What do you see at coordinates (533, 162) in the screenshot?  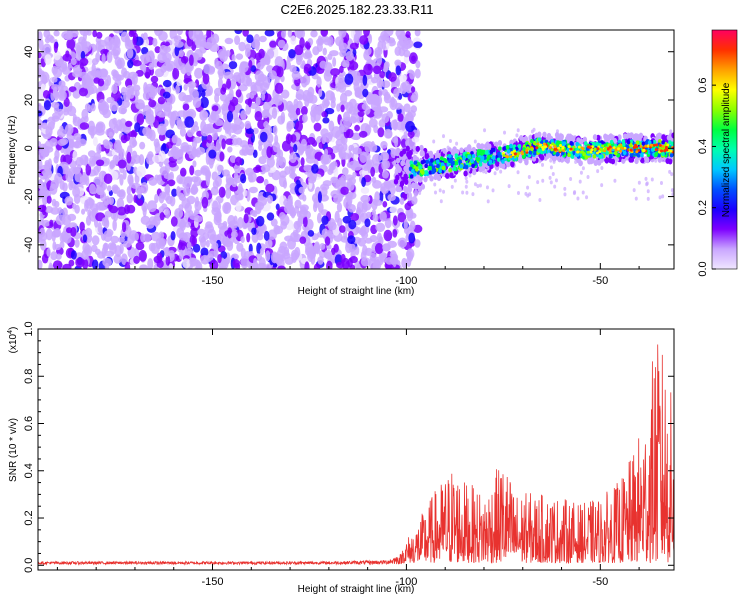 I see `spectrogram-signal-band` at bounding box center [533, 162].